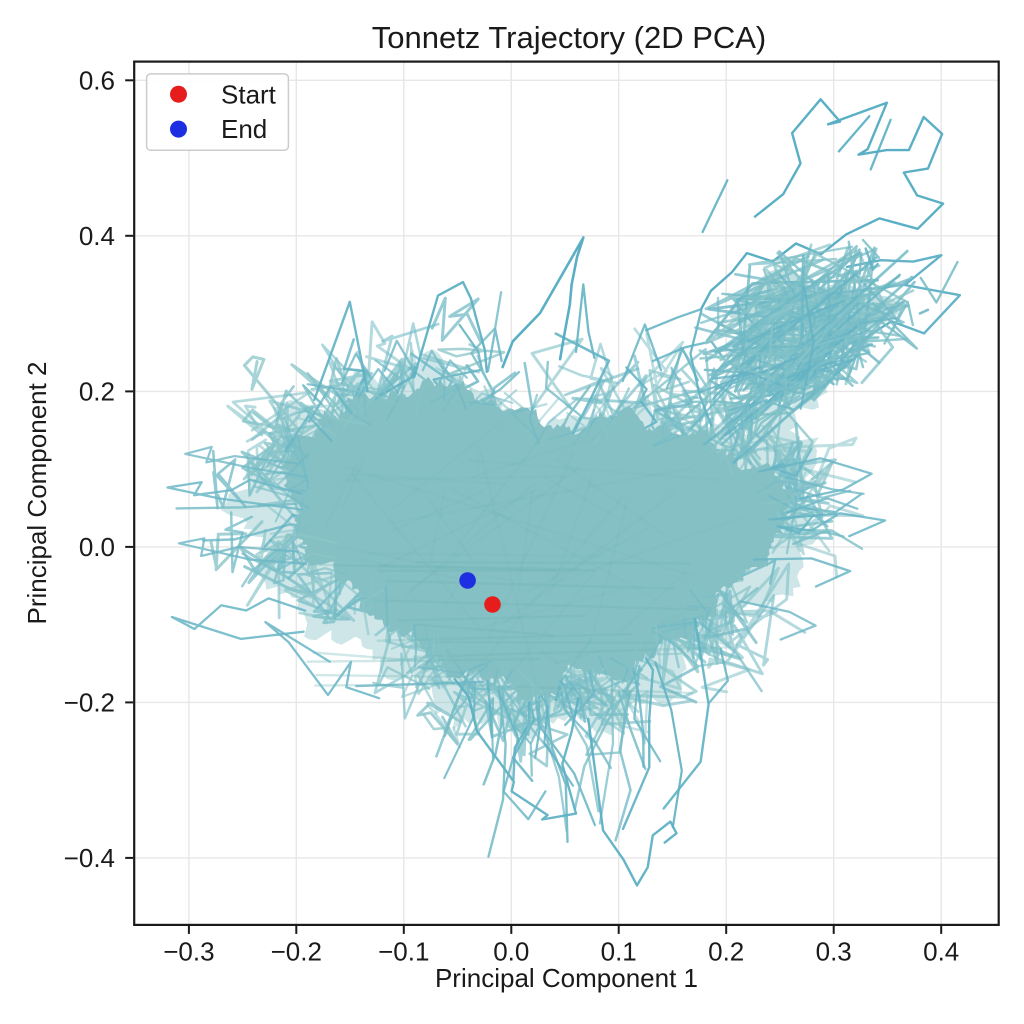 The height and width of the screenshot is (1024, 1024). I want to click on svg-text: 0.3, so click(834, 952).